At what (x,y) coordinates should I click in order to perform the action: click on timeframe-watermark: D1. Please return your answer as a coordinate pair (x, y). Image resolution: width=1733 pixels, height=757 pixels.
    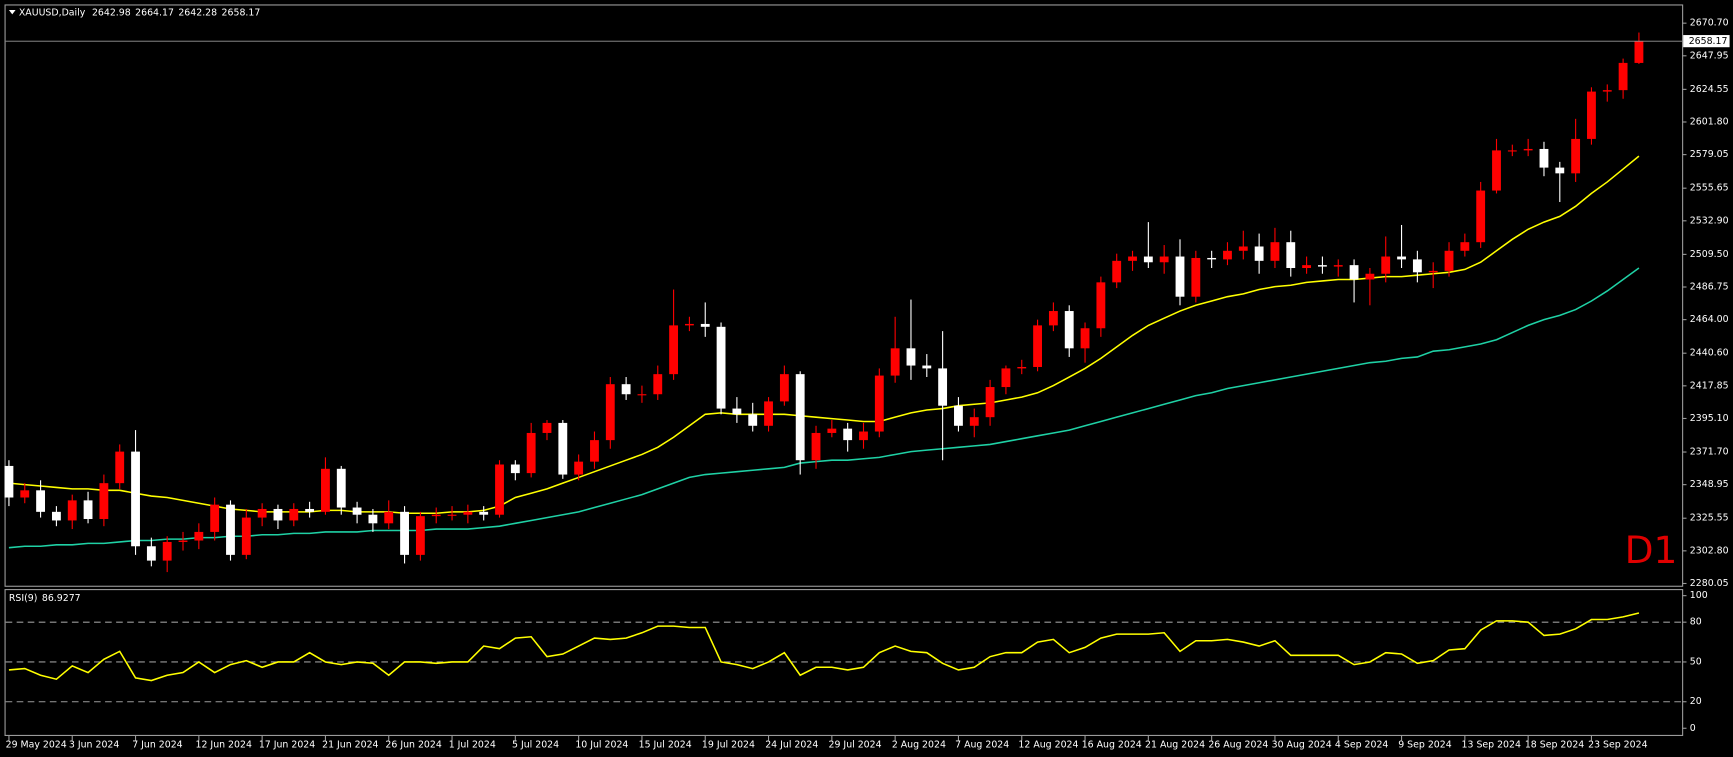
    Looking at the image, I should click on (1651, 550).